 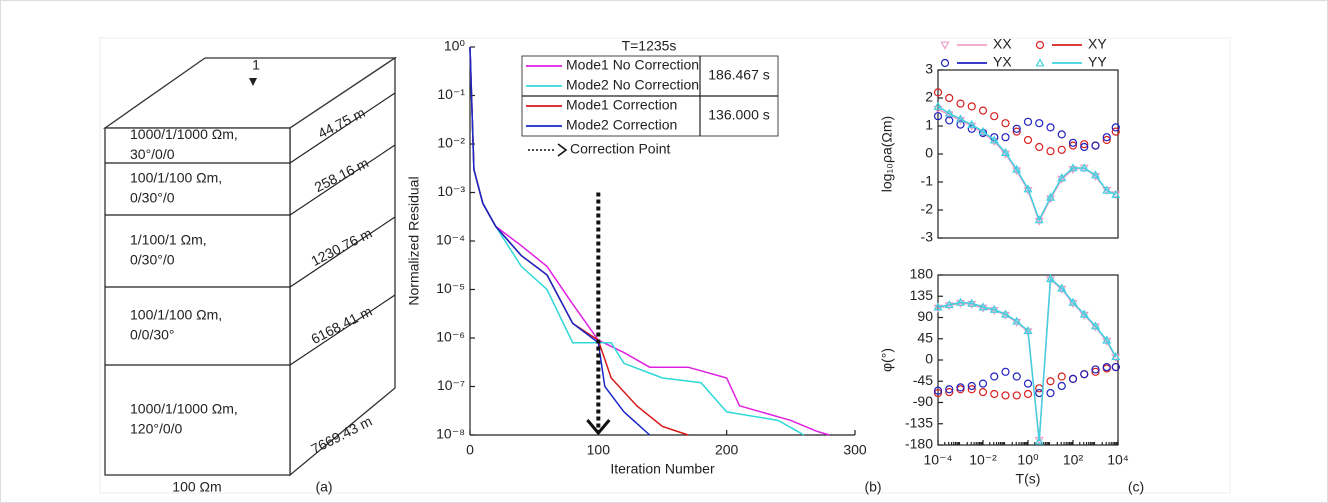 I want to click on legend-time: 136.000 s, so click(x=739, y=115).